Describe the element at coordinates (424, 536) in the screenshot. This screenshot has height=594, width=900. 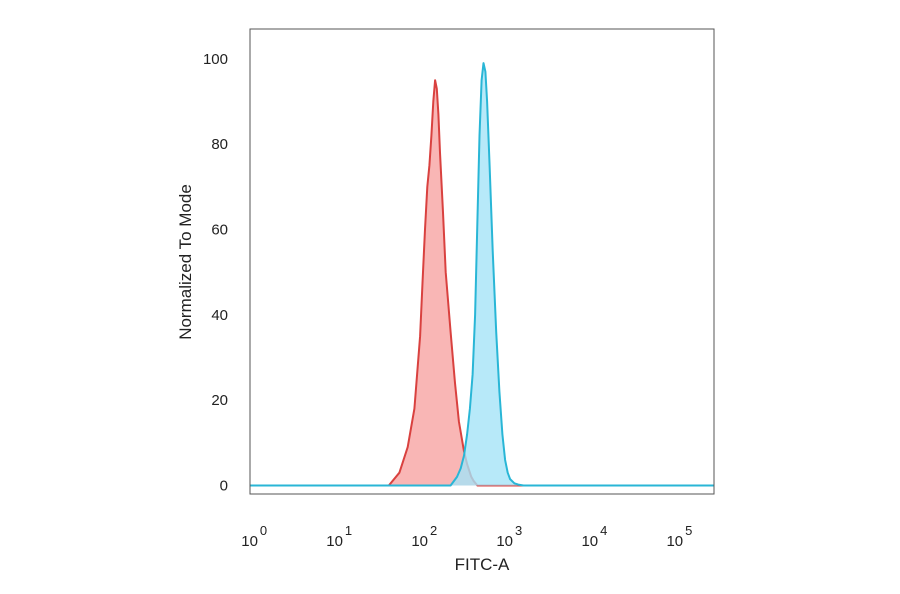
I see `x-tick-label: 10²` at that location.